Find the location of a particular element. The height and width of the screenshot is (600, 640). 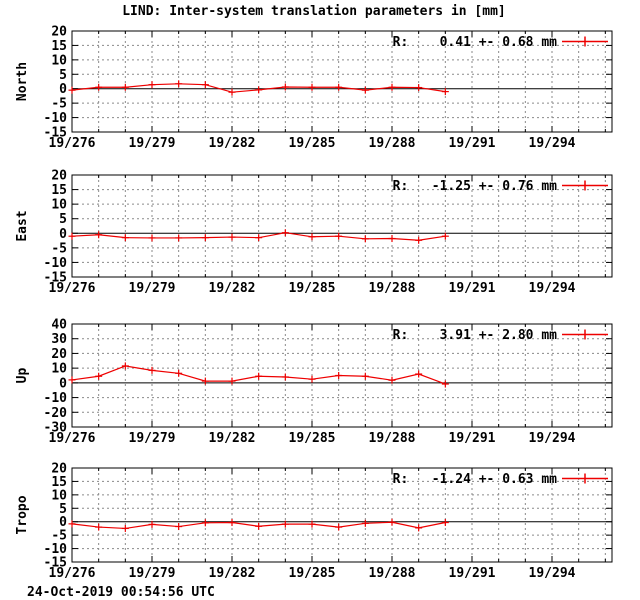

y-axis-label: Up is located at coordinates (22, 376).